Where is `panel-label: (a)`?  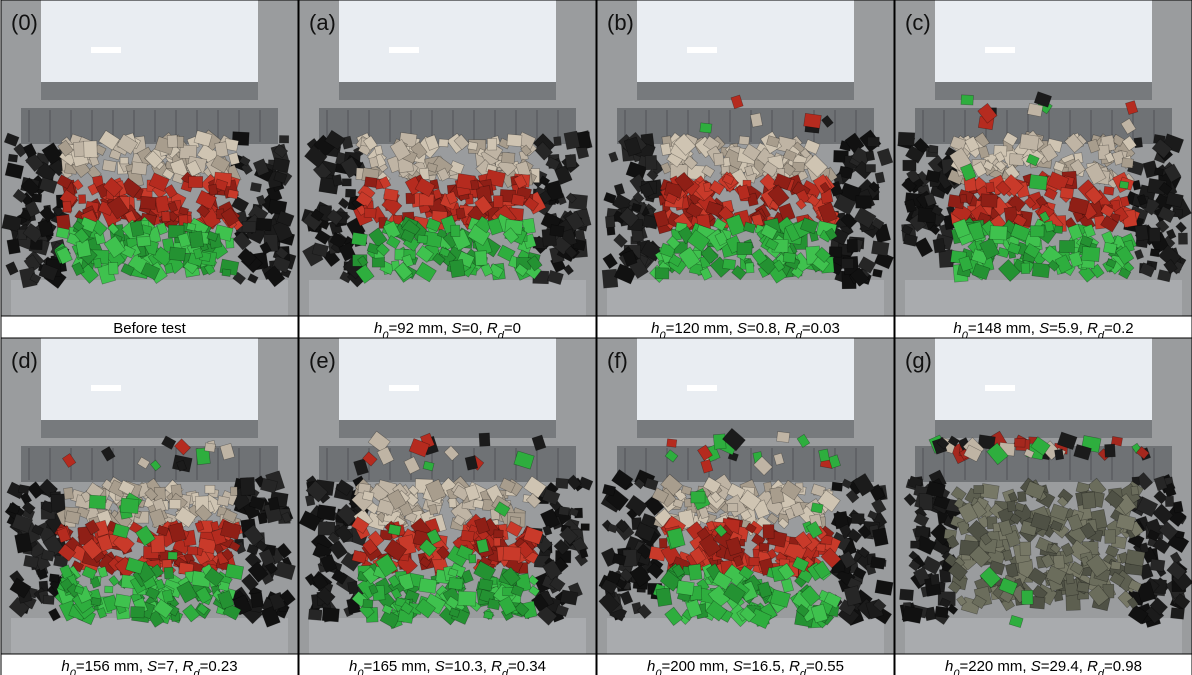 panel-label: (a) is located at coordinates (322, 22).